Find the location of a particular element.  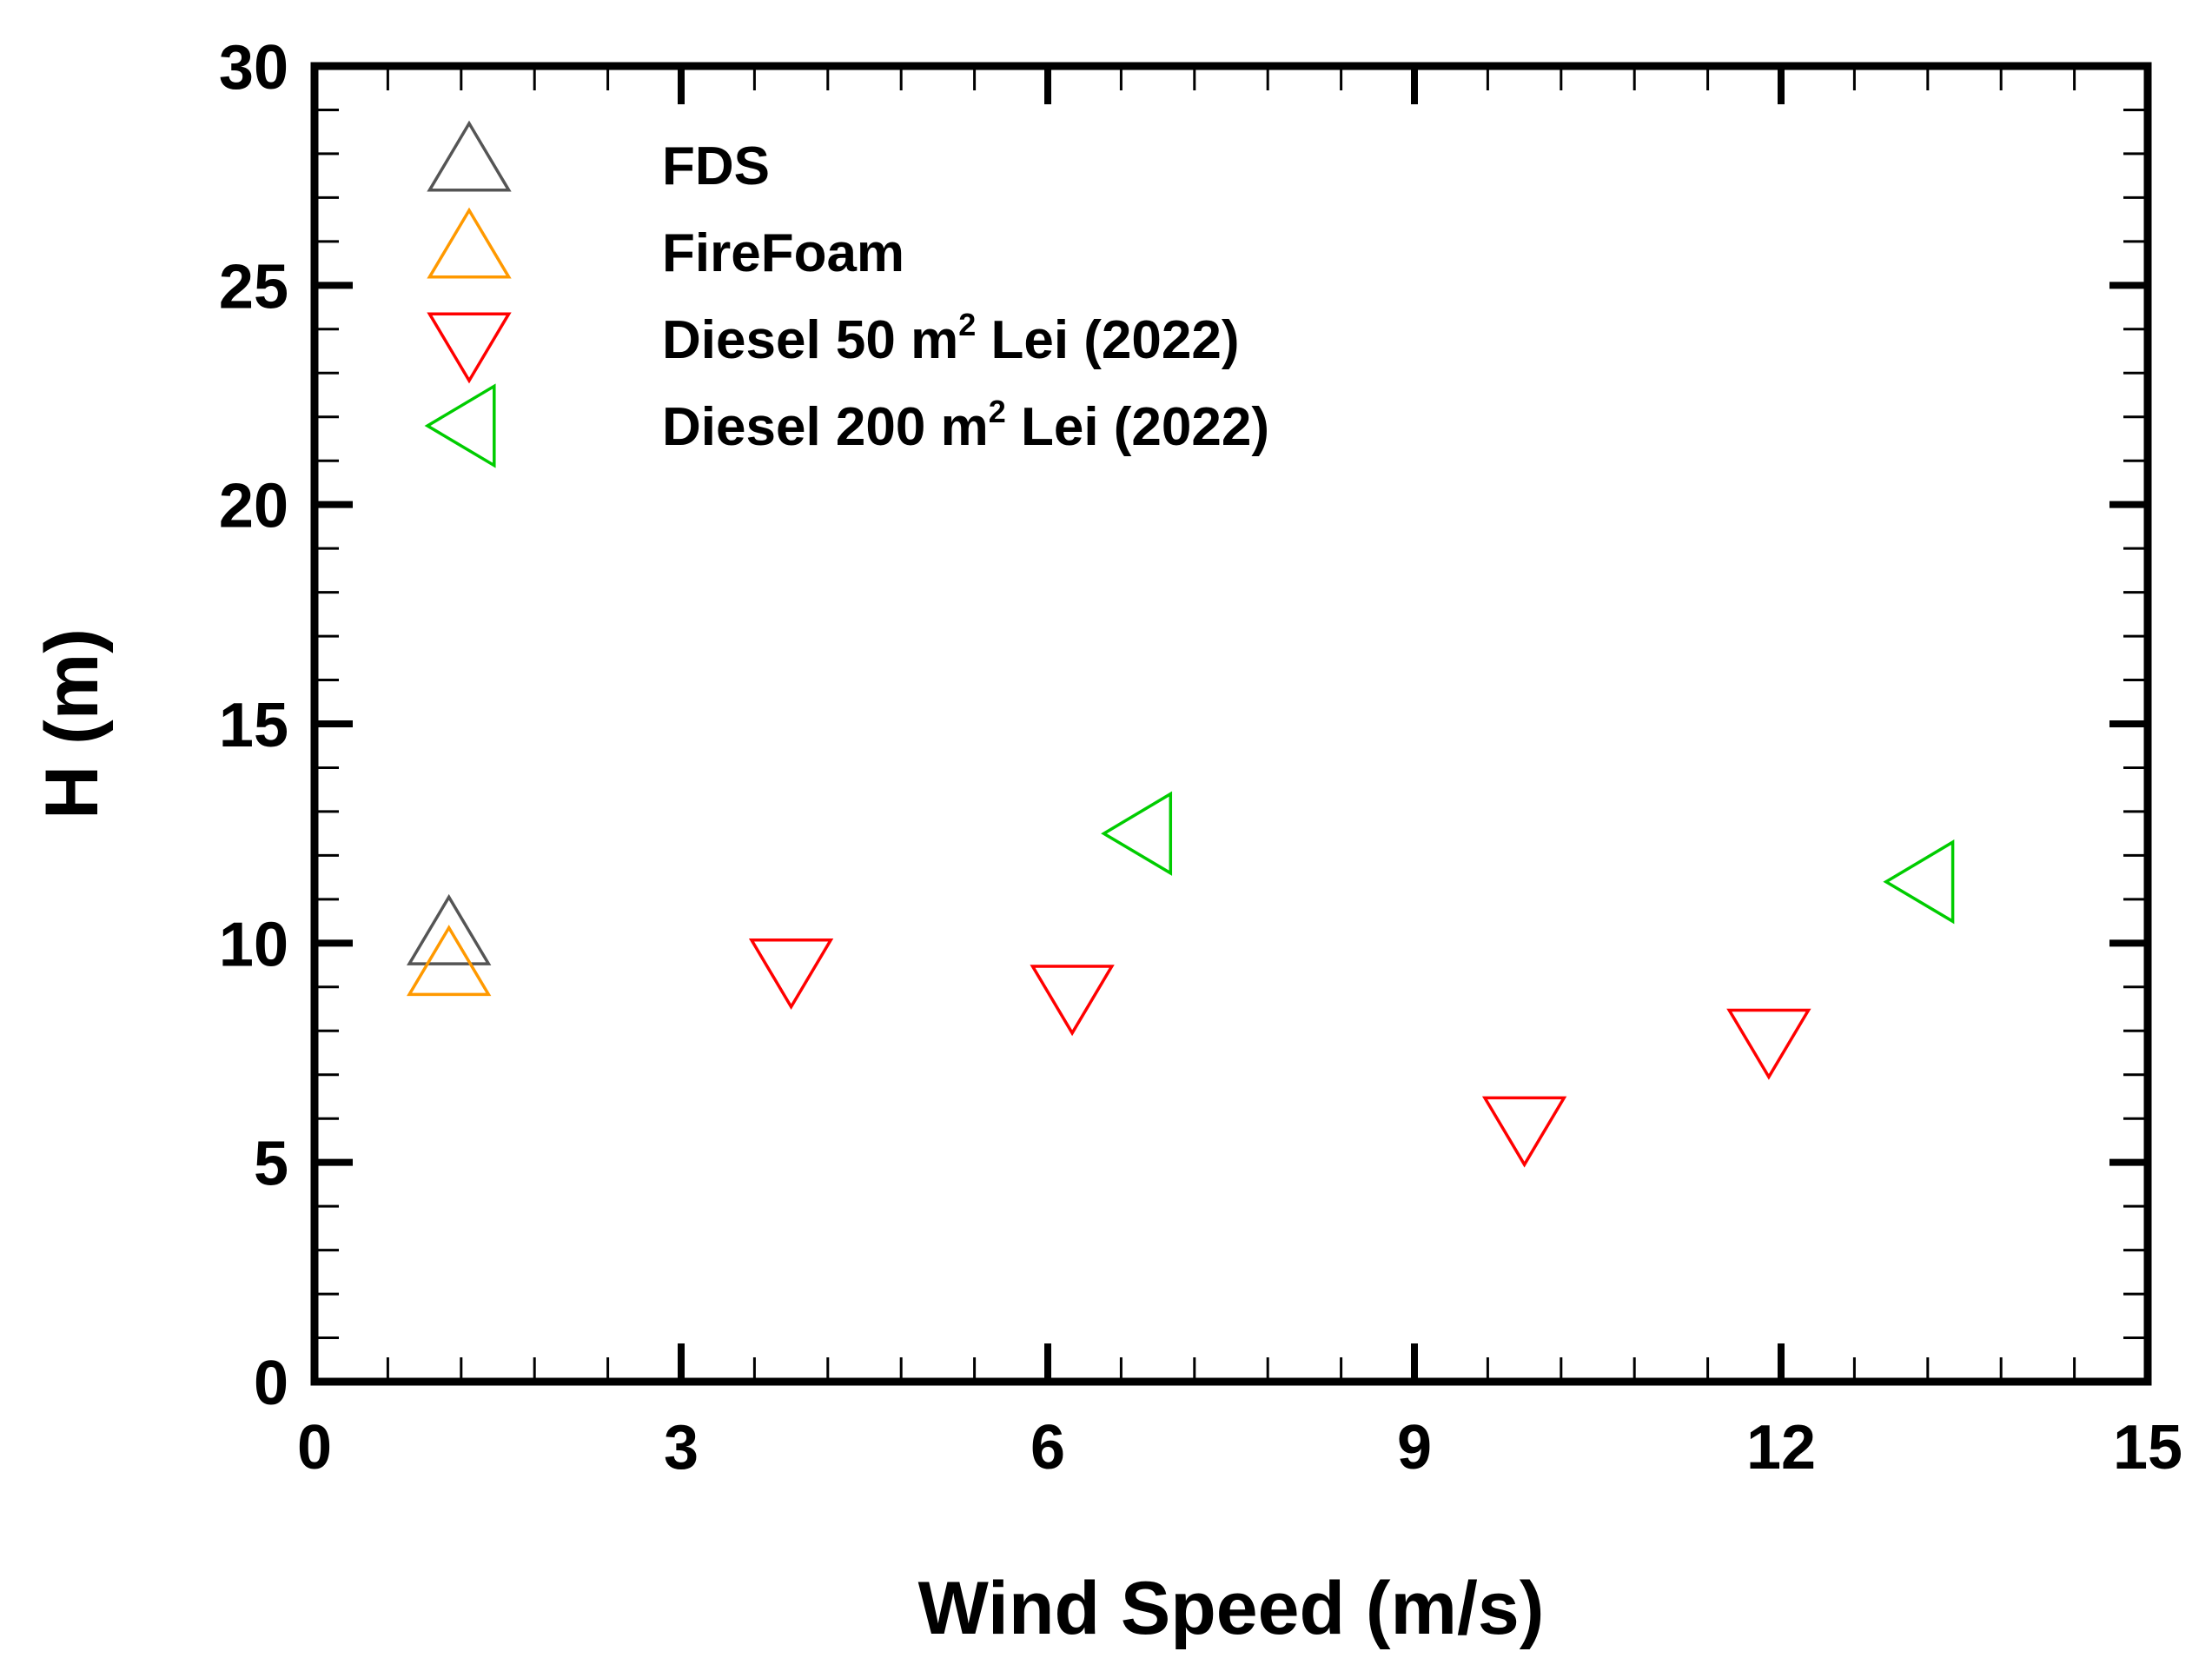

y-tick-label: 20 is located at coordinates (254, 506).